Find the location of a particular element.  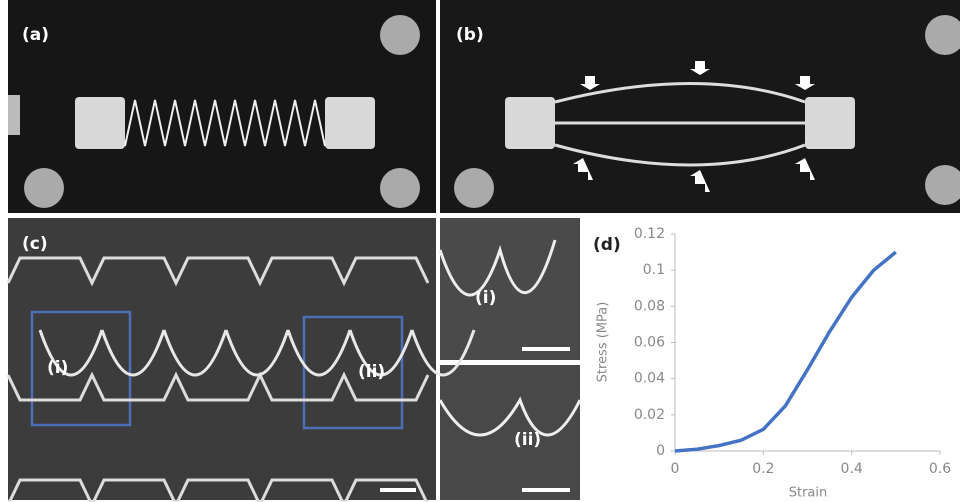

panel-label: (d) is located at coordinates (607, 245).